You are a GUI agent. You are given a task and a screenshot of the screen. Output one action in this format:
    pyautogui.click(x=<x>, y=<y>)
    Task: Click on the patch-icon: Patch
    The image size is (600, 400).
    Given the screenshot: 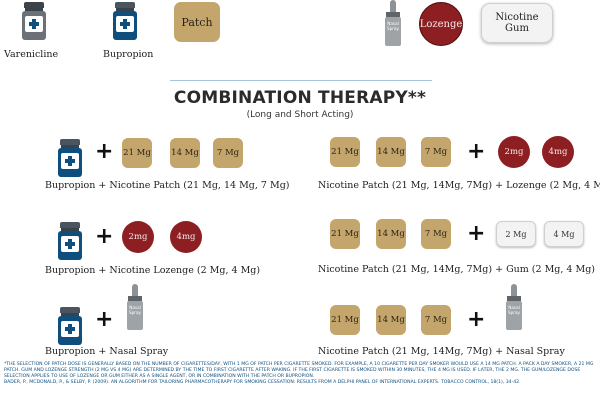 What is the action you would take?
    pyautogui.click(x=197, y=22)
    